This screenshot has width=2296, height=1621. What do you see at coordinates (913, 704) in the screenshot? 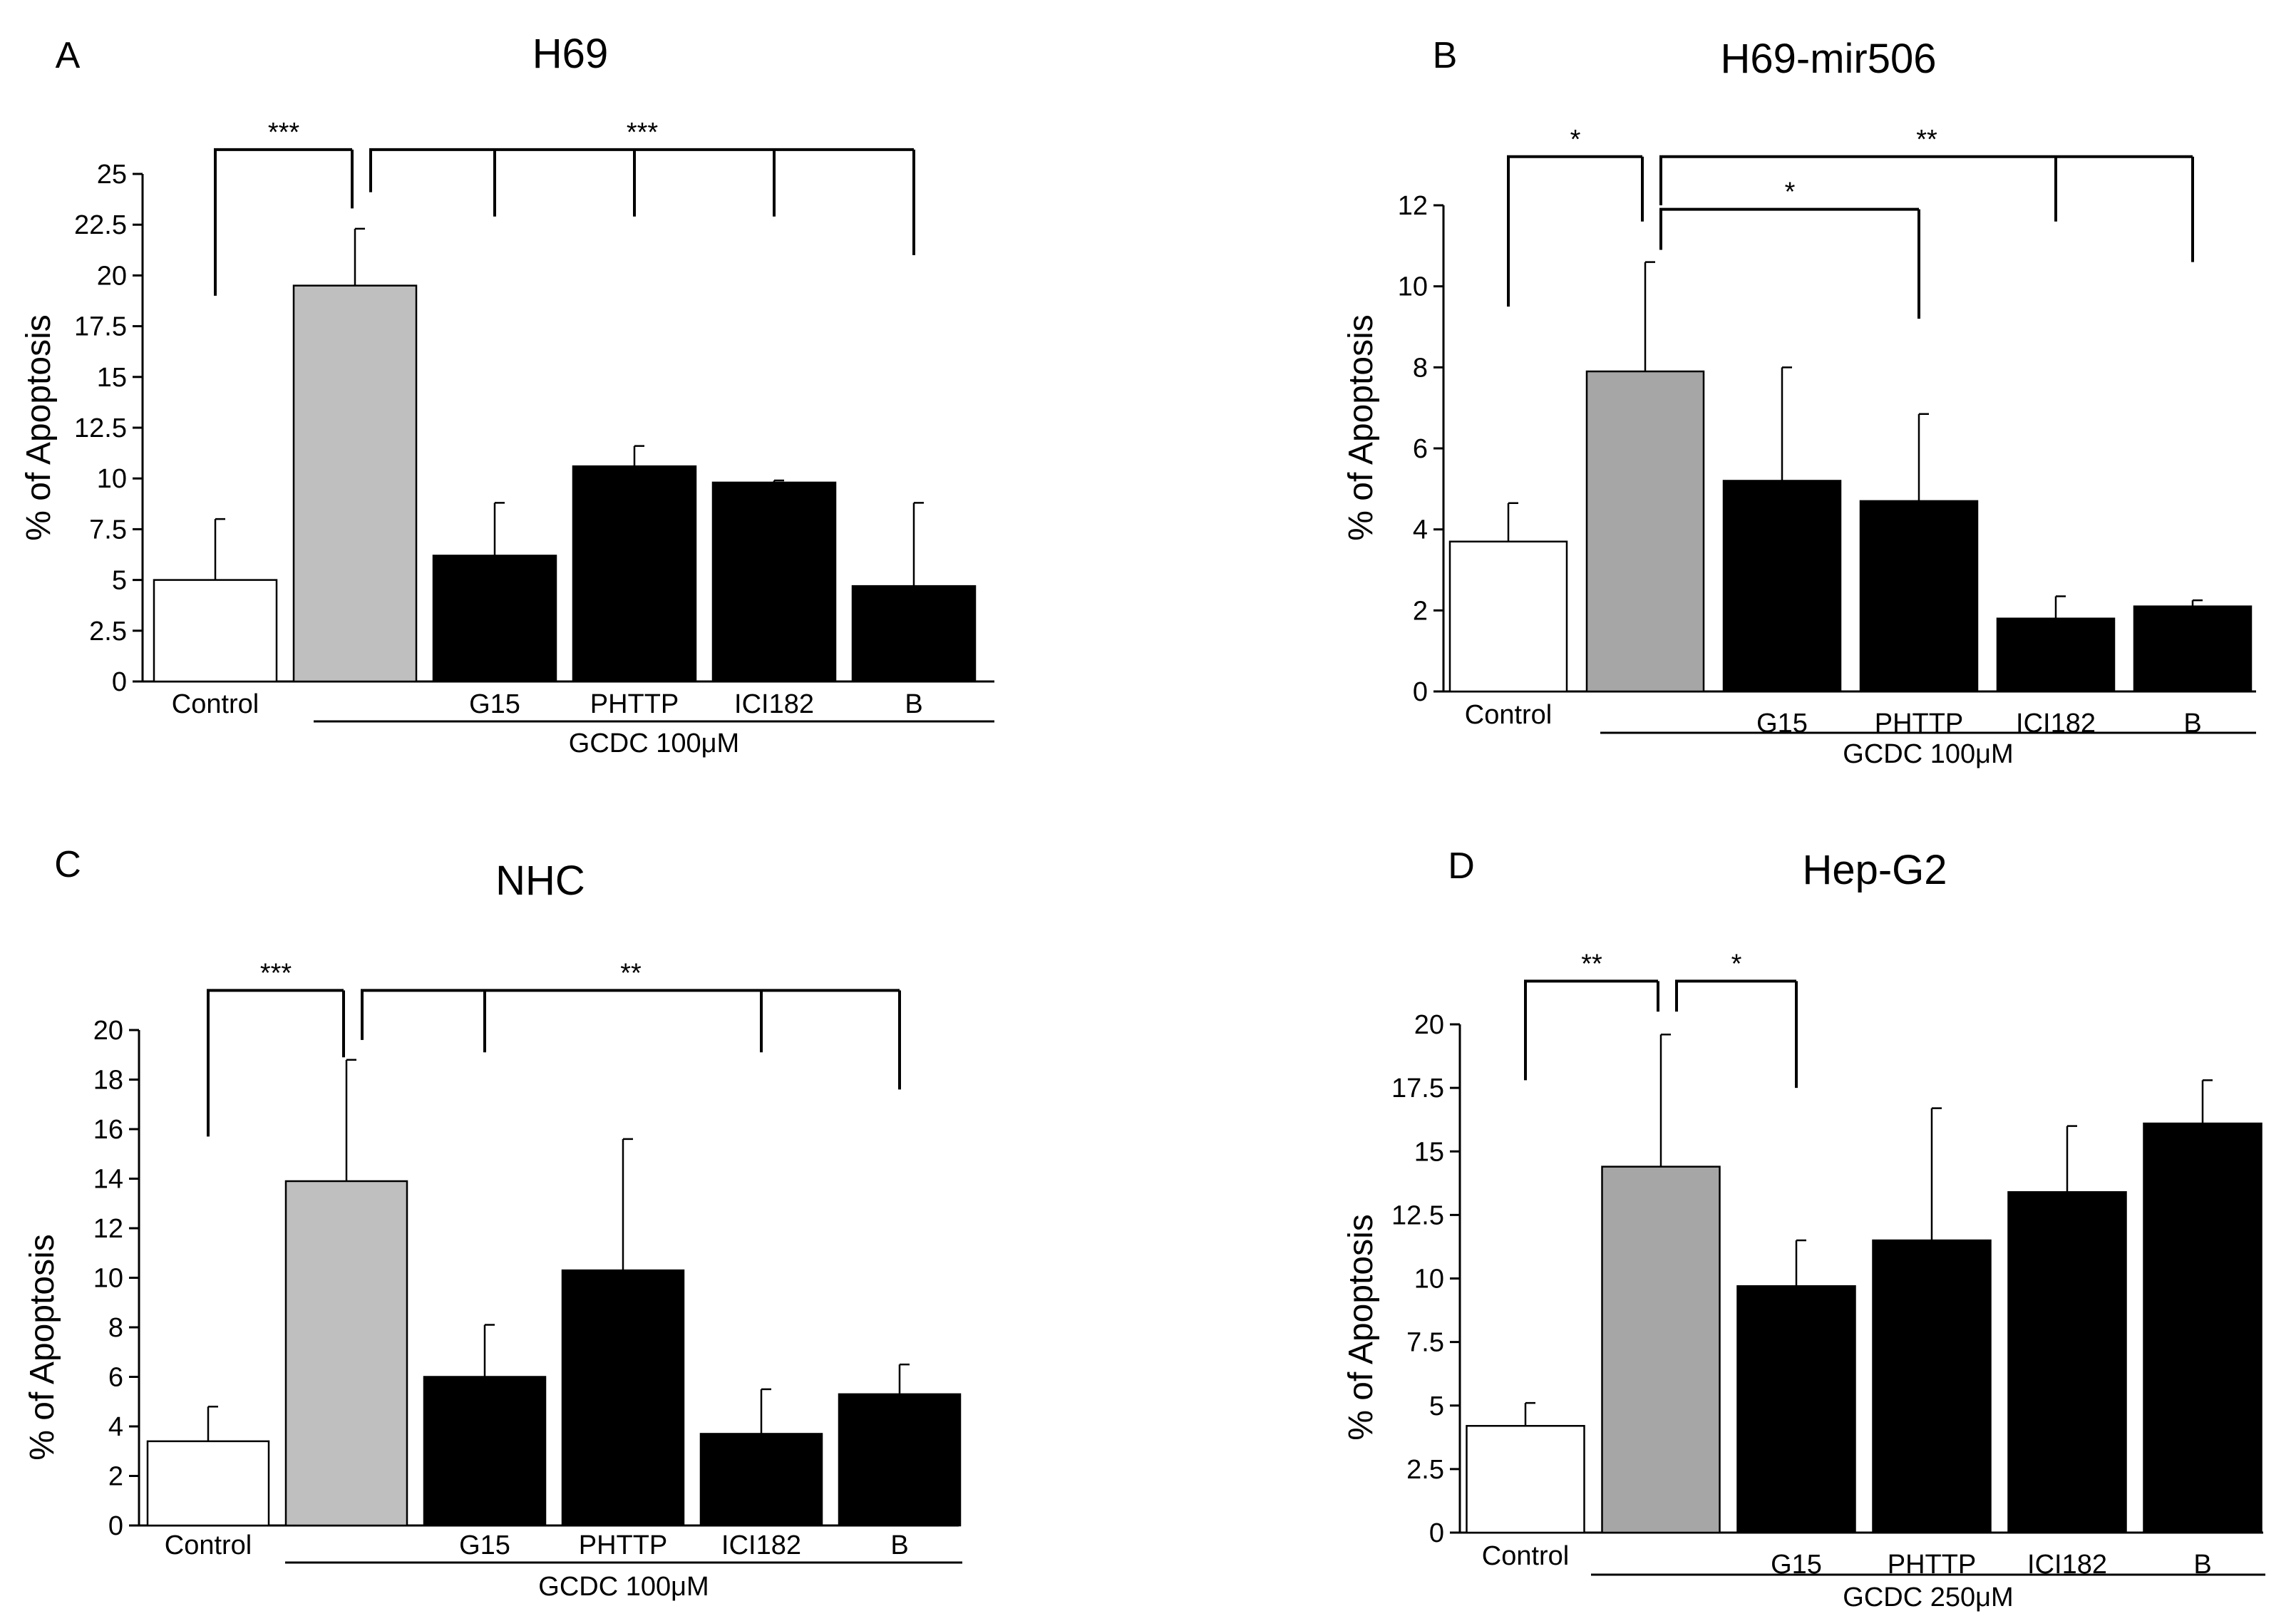
I see `category-label-a-5: B` at bounding box center [913, 704].